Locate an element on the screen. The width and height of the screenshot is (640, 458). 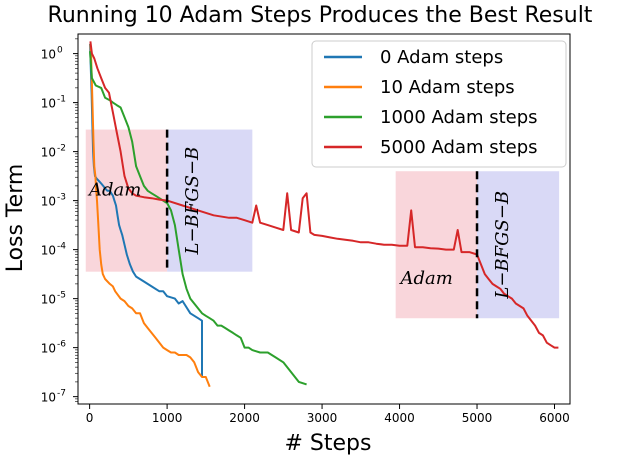
x-tick-label: 6000 is located at coordinates (554, 418).